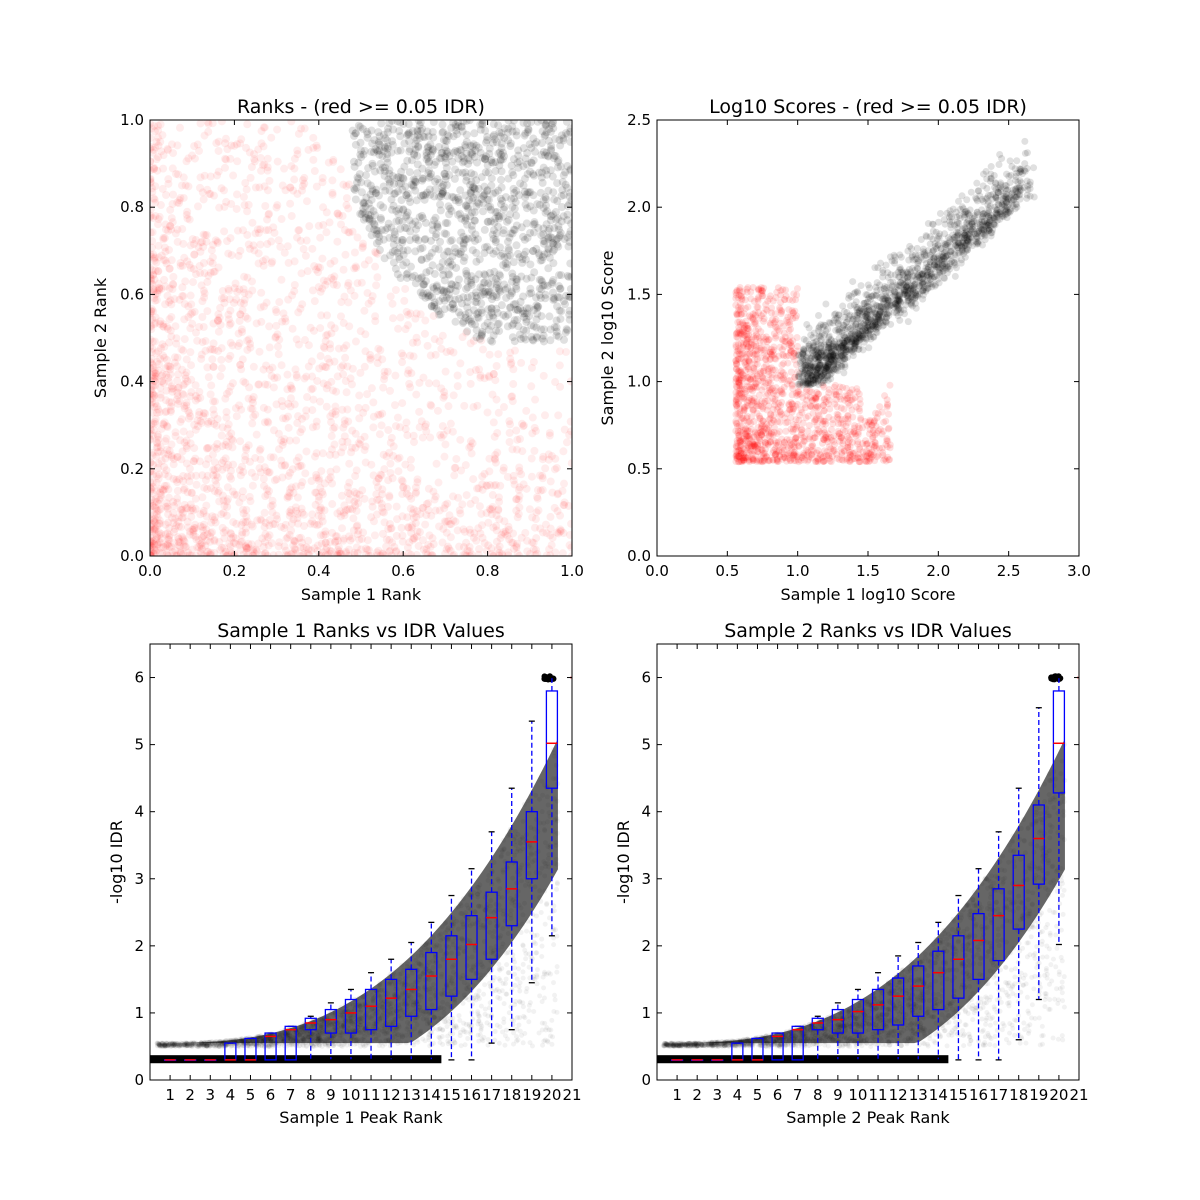 This screenshot has width=1200, height=1200. Describe the element at coordinates (132, 294) in the screenshot. I see `y-tick-label: 0.6` at that location.